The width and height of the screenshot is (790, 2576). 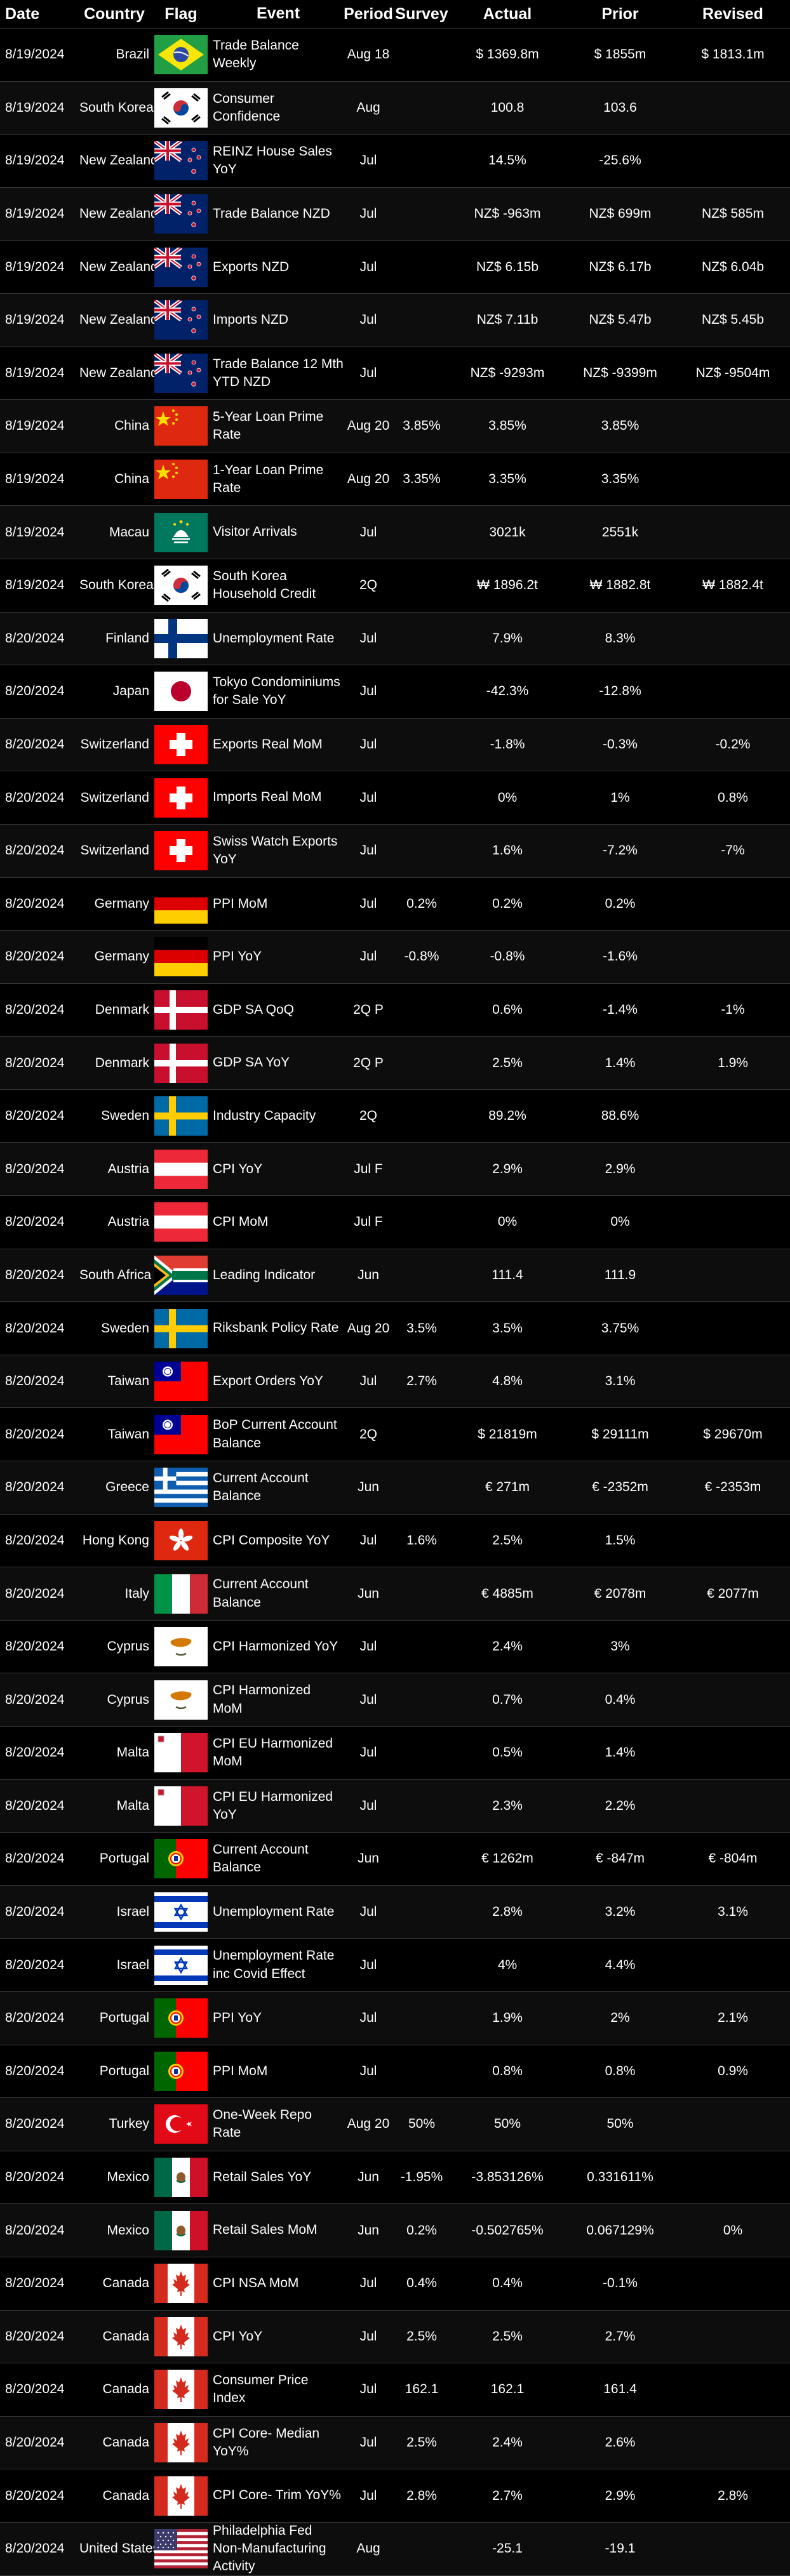 I want to click on cell-country: Portugal, so click(x=124, y=2070).